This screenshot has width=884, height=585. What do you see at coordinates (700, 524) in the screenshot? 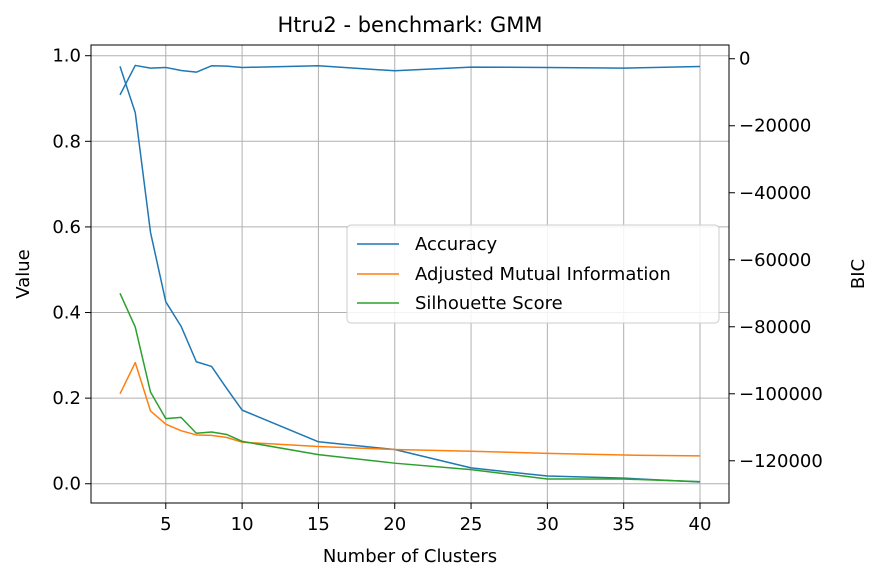
I see `x-tick-label: 40` at bounding box center [700, 524].